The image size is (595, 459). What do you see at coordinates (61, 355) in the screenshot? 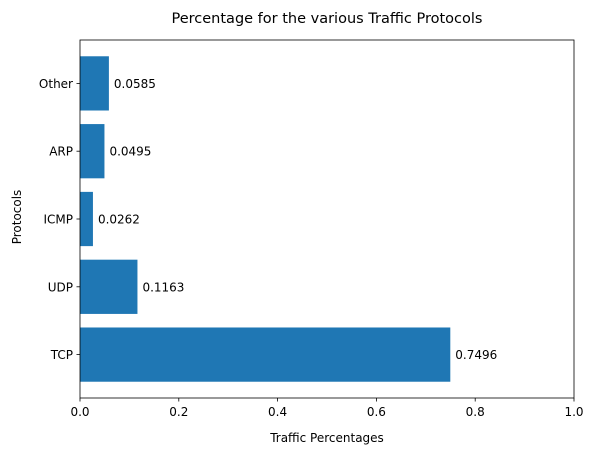
I see `y-tick-label-tcp: TCP` at bounding box center [61, 355].